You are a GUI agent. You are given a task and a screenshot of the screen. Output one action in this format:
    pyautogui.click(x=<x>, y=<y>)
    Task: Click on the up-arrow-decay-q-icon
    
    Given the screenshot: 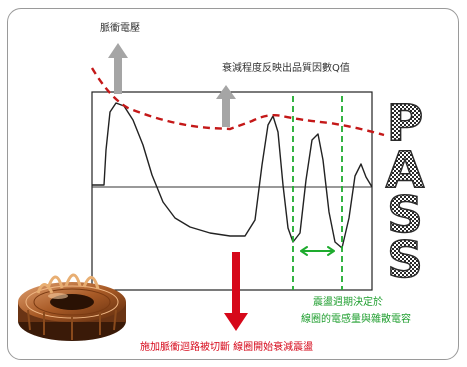 What is the action you would take?
    pyautogui.click(x=226, y=106)
    